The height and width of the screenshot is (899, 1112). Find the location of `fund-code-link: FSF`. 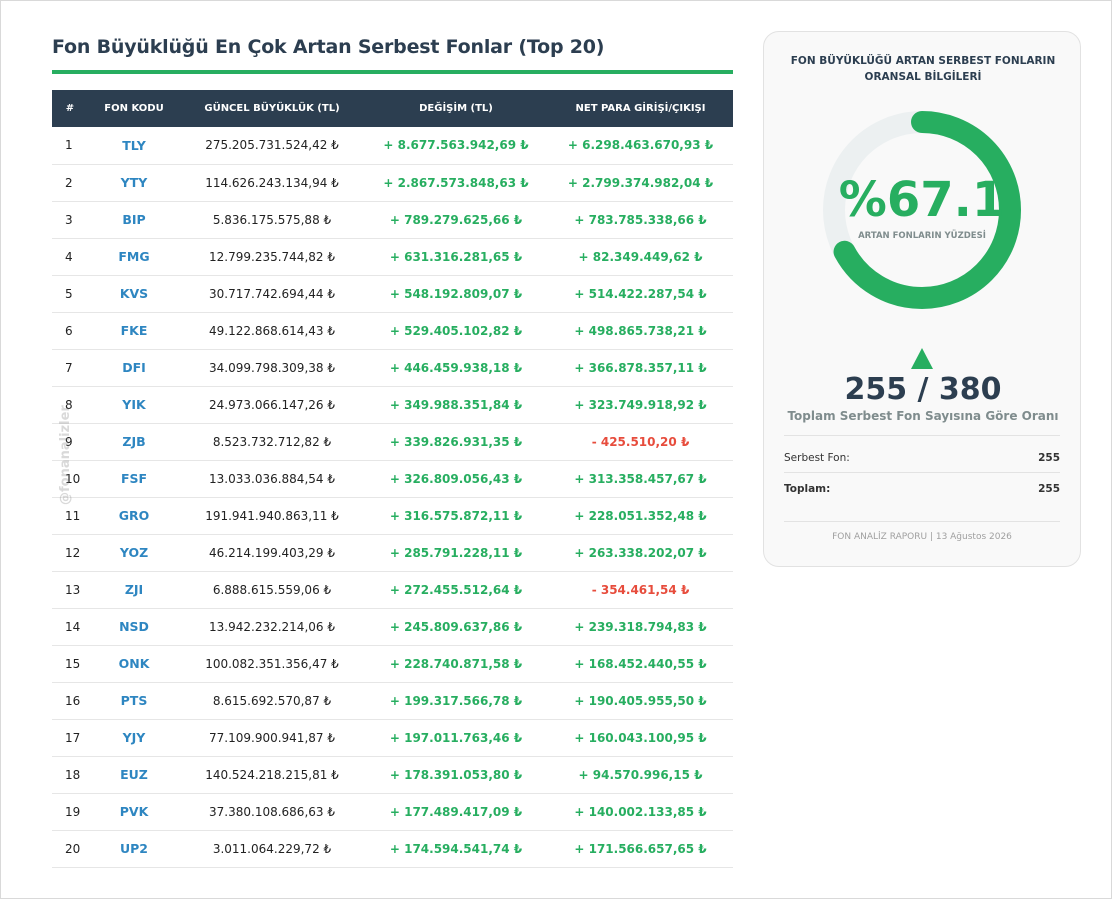

fund-code-link: FSF is located at coordinates (134, 479).